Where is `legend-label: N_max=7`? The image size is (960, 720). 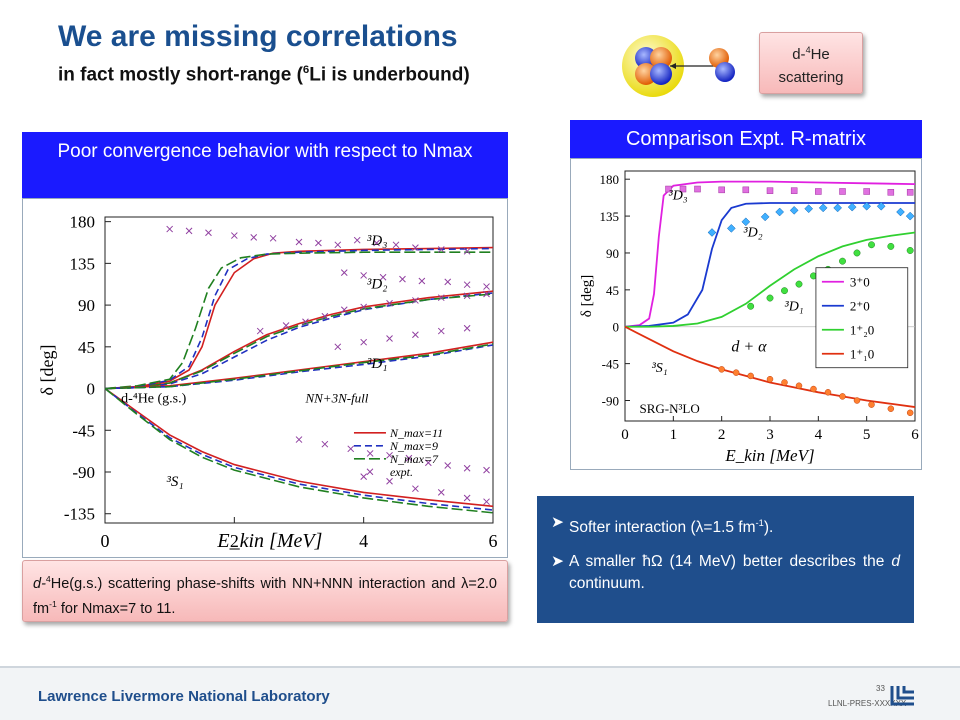 legend-label: N_max=7 is located at coordinates (414, 459).